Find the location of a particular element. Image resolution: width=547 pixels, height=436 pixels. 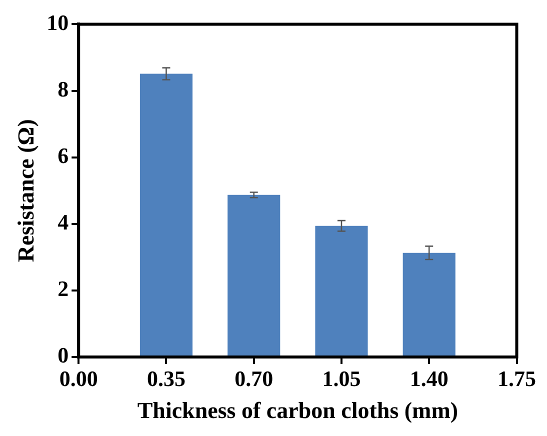

x-tick-label: 1.40 is located at coordinates (429, 378).